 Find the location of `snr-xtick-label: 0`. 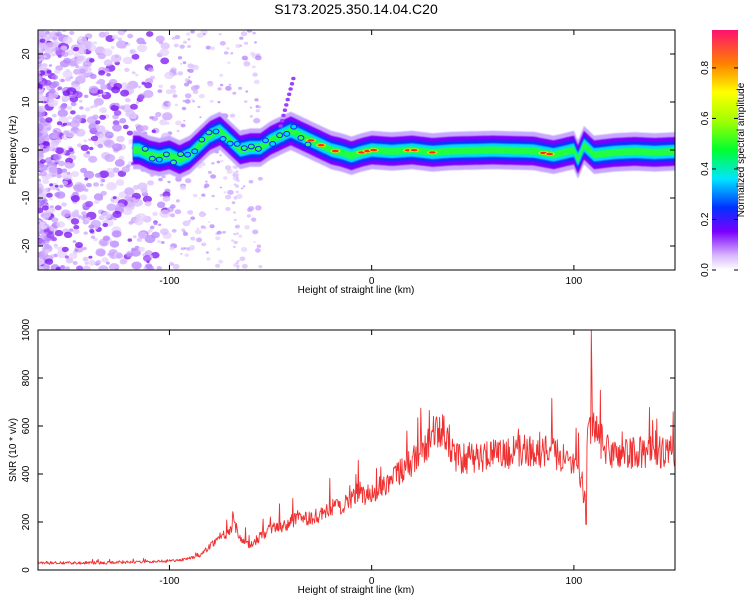

snr-xtick-label: 0 is located at coordinates (372, 581).